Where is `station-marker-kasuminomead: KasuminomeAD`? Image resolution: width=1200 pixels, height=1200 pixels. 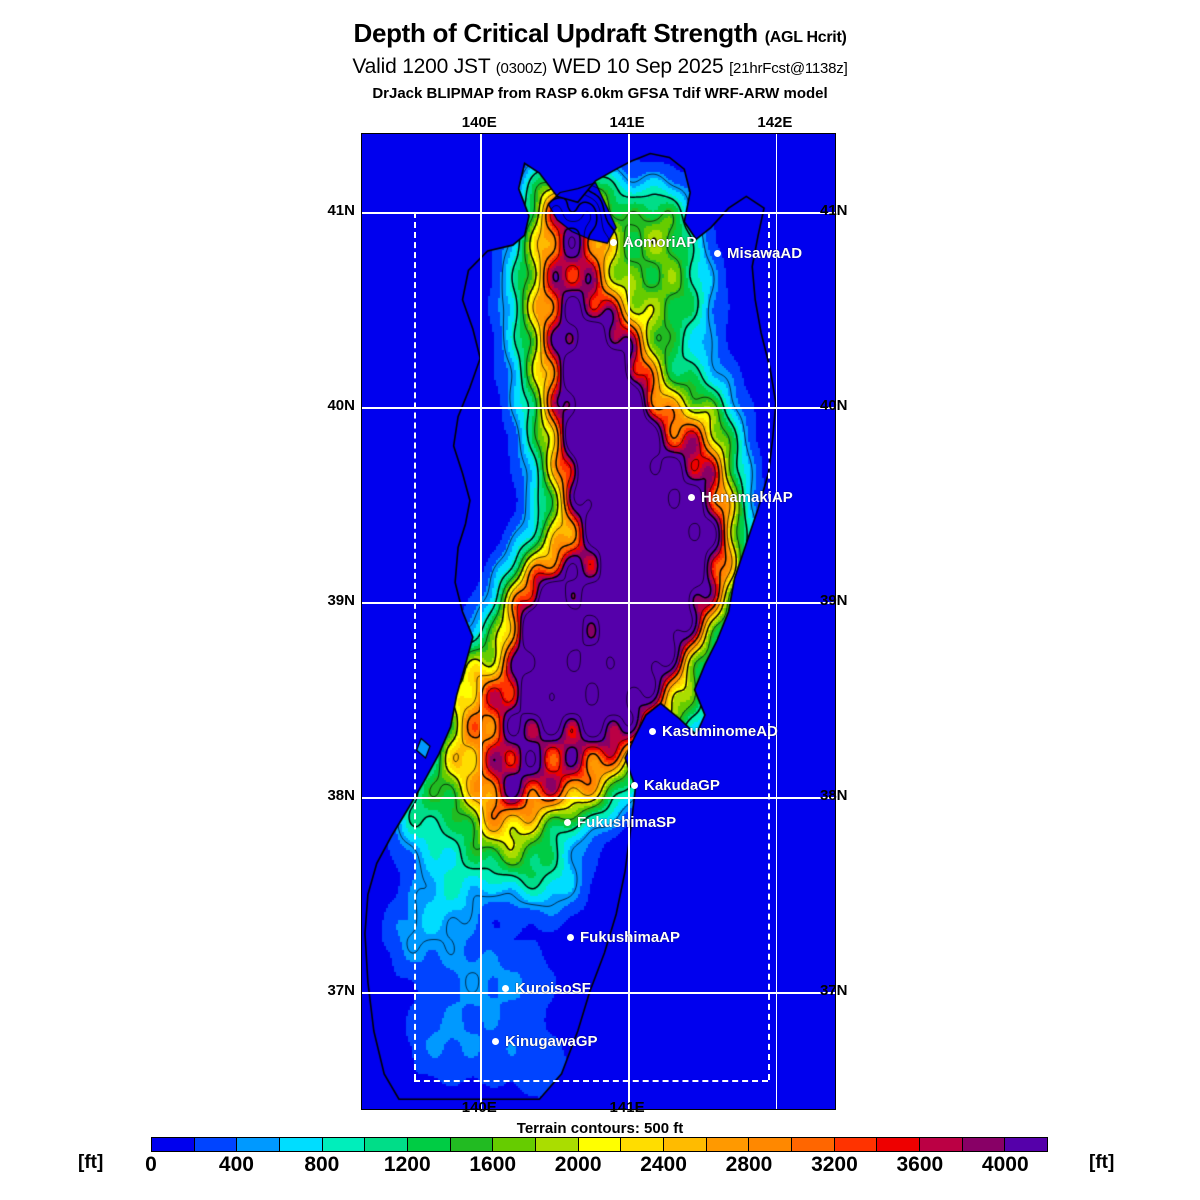 station-marker-kasuminomead: KasuminomeAD is located at coordinates (713, 731).